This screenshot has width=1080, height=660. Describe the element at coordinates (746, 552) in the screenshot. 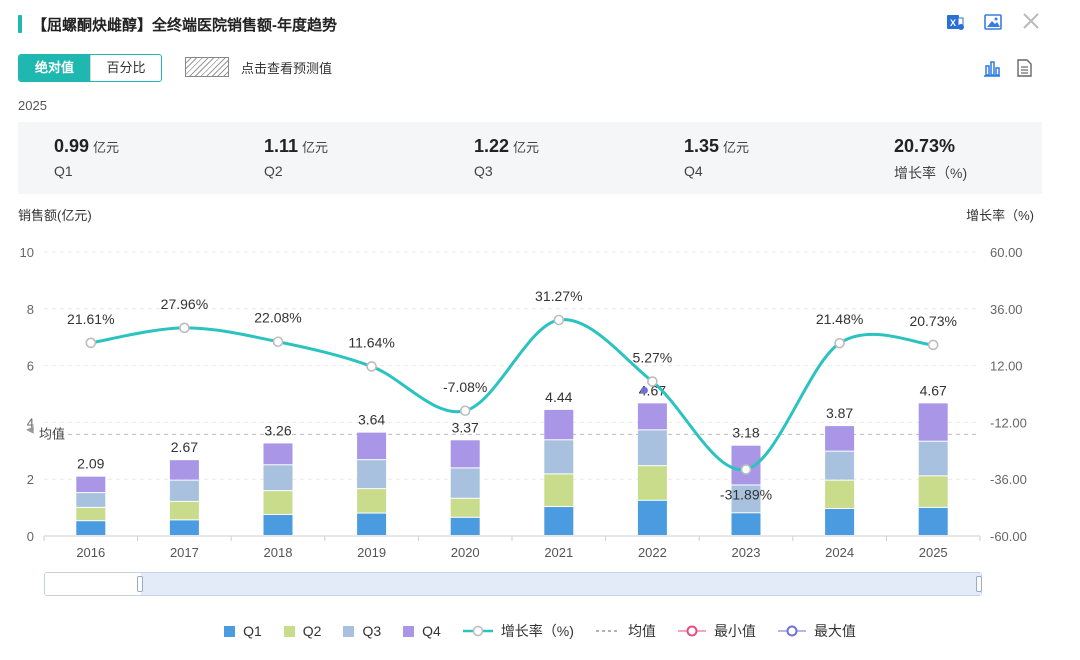

I see `x-tick-label: 2023` at that location.